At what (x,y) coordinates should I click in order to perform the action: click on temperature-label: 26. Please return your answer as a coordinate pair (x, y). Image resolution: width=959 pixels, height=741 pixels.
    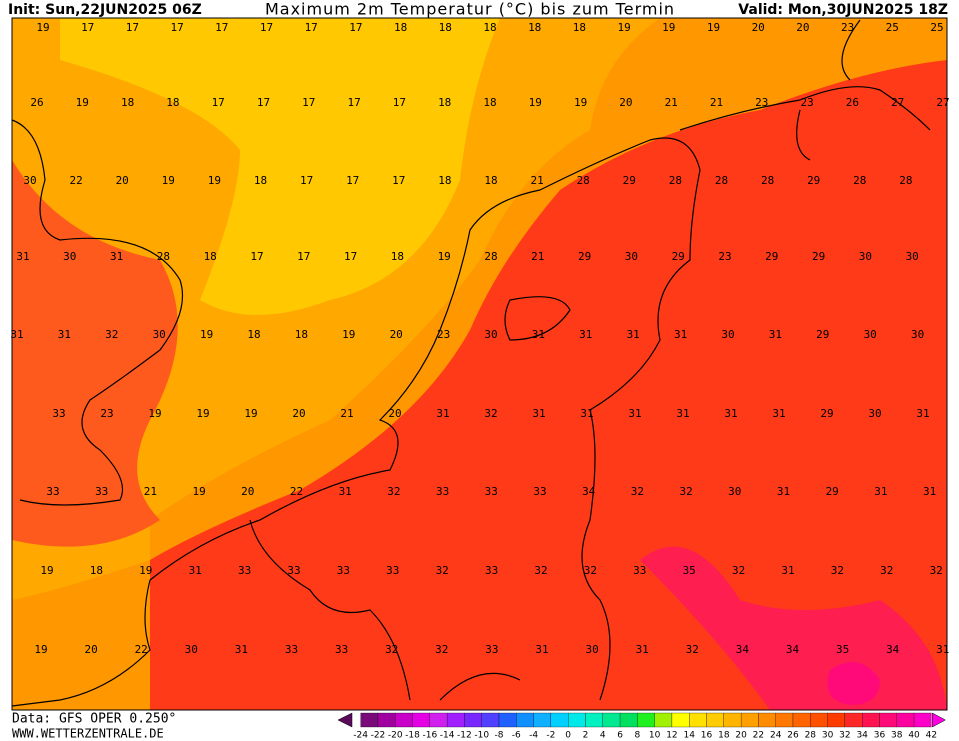
    Looking at the image, I should click on (852, 102).